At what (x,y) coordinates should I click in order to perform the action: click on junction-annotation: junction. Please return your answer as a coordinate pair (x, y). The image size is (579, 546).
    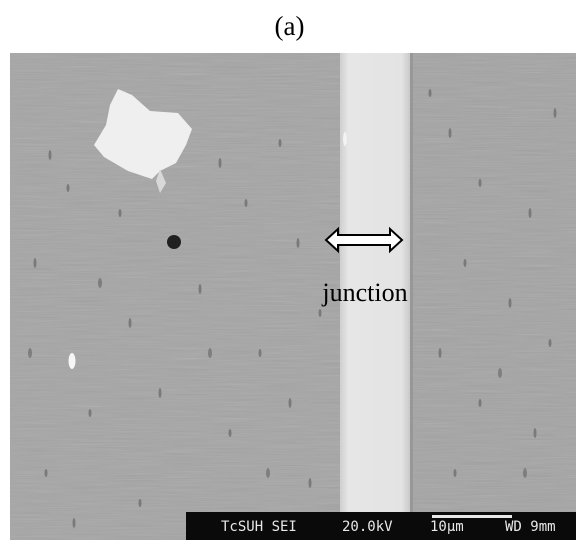
    Looking at the image, I should click on (365, 292).